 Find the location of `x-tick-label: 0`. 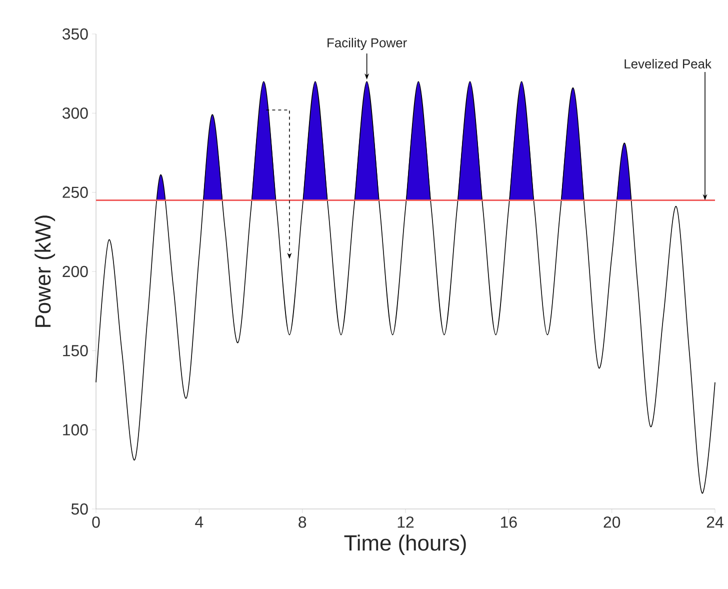

x-tick-label: 0 is located at coordinates (96, 522).